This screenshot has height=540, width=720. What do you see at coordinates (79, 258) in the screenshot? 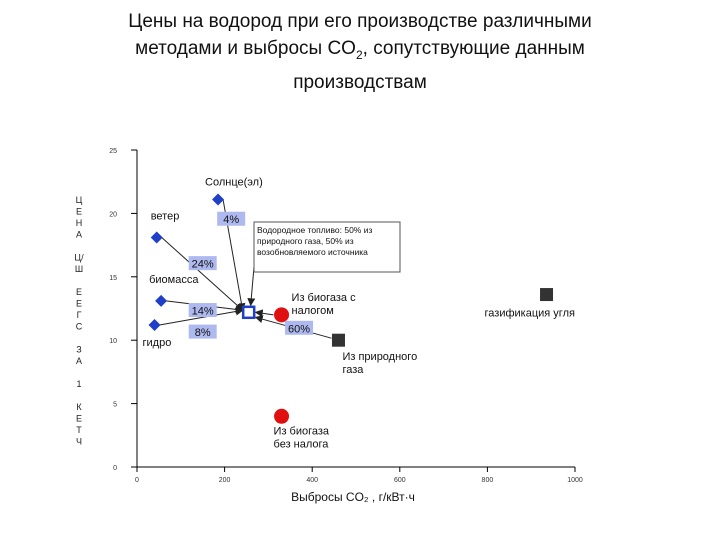
I see `y-axis-label-letter: Ц/` at bounding box center [79, 258].